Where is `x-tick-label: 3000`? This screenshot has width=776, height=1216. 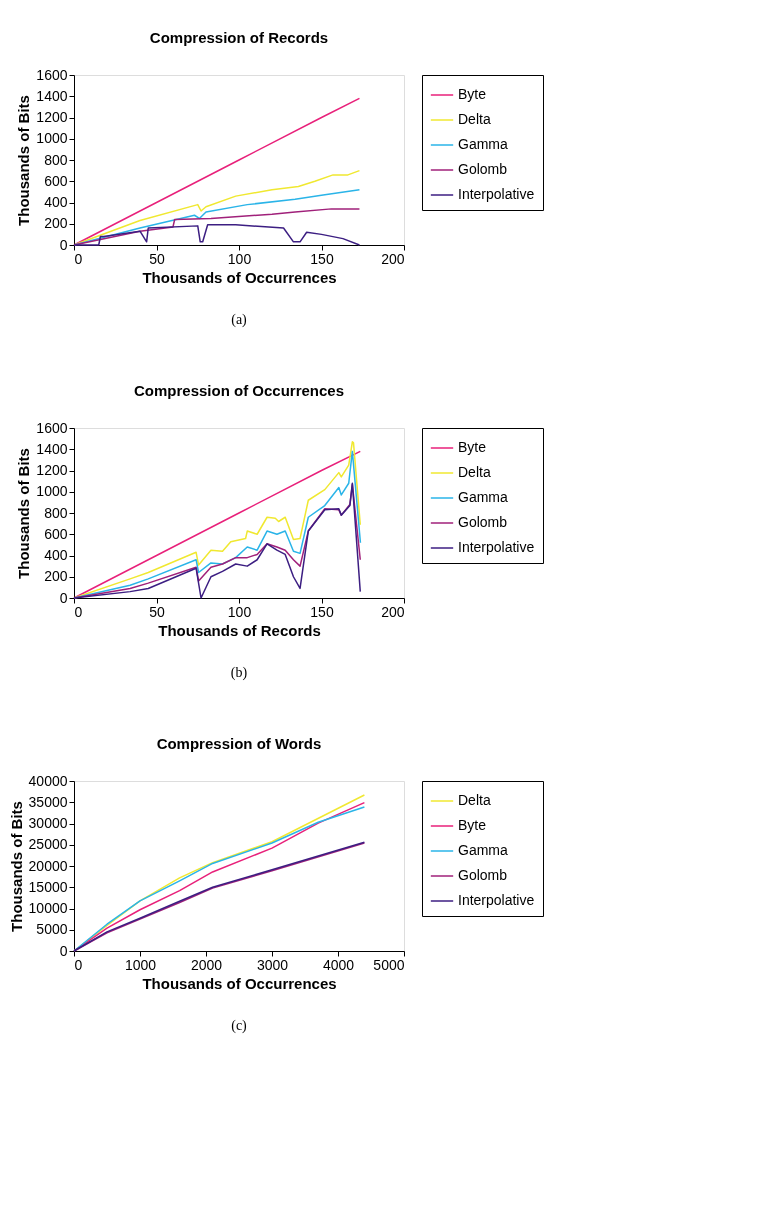 x-tick-label: 3000 is located at coordinates (272, 964).